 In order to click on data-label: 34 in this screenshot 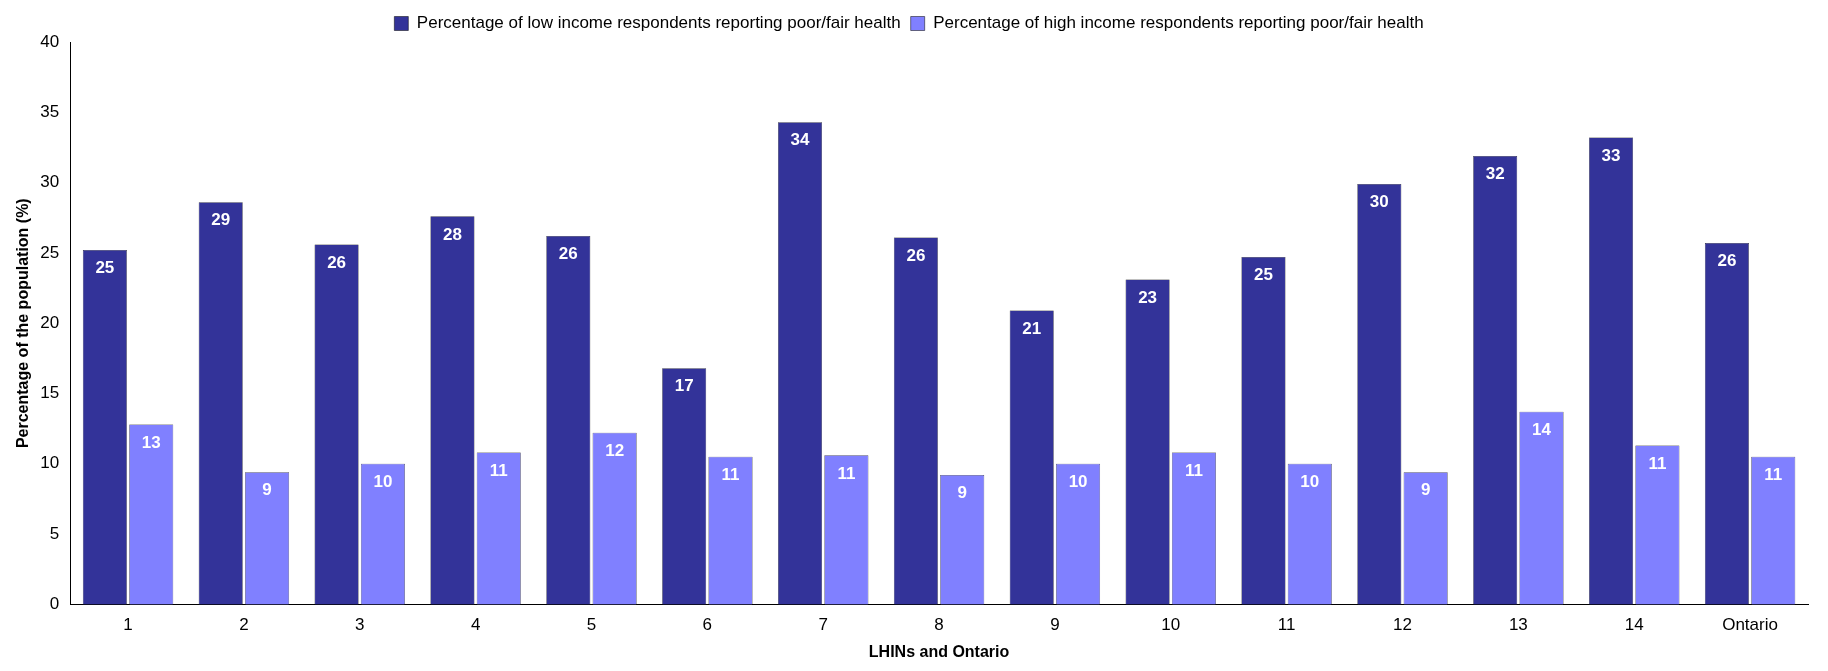, I will do `click(800, 140)`.